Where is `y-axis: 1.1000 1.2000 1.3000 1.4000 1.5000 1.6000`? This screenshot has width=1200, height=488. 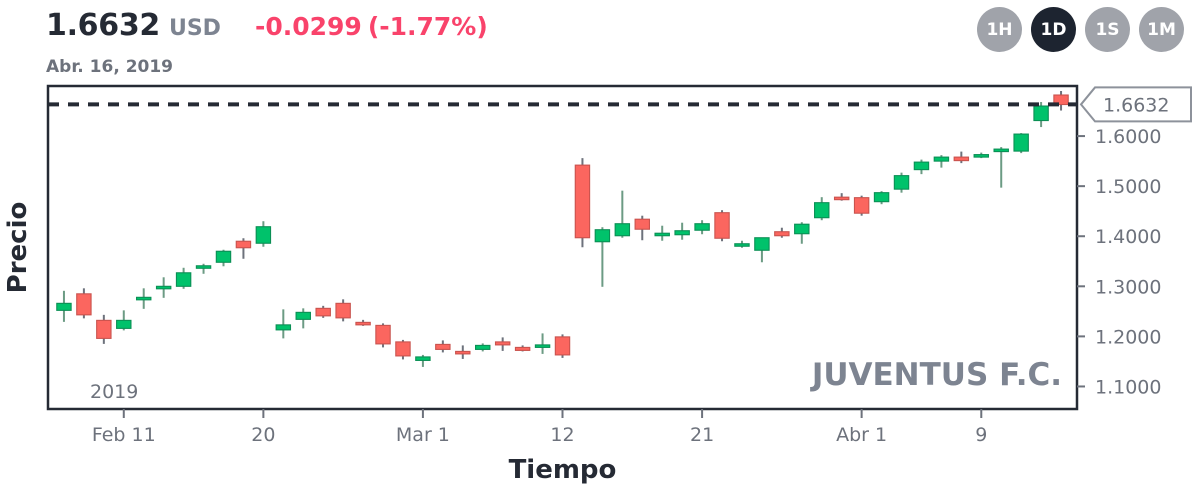
y-axis: 1.1000 1.2000 1.3000 1.4000 1.5000 1.6000 is located at coordinates (1119, 262).